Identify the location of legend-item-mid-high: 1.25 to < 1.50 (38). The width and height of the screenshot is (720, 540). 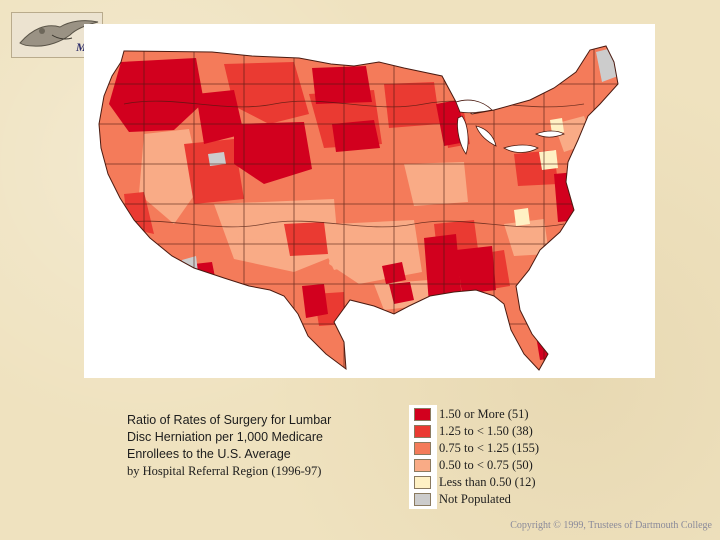
(488, 431).